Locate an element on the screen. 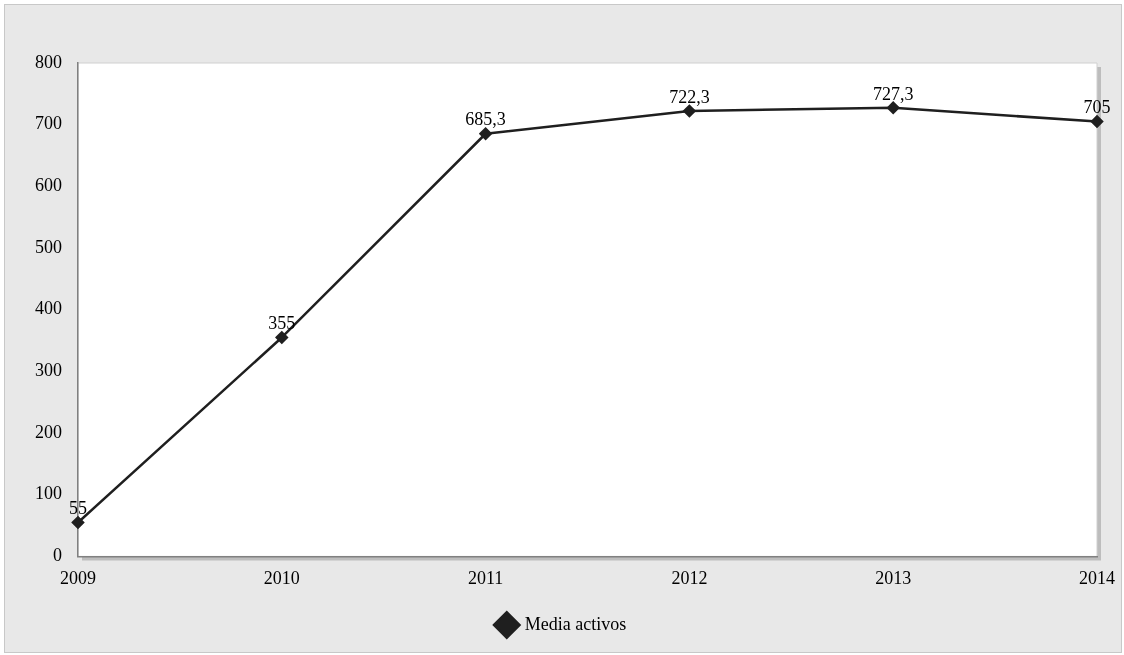 The height and width of the screenshot is (655, 1124). x-tick-label: 2010 is located at coordinates (281, 577).